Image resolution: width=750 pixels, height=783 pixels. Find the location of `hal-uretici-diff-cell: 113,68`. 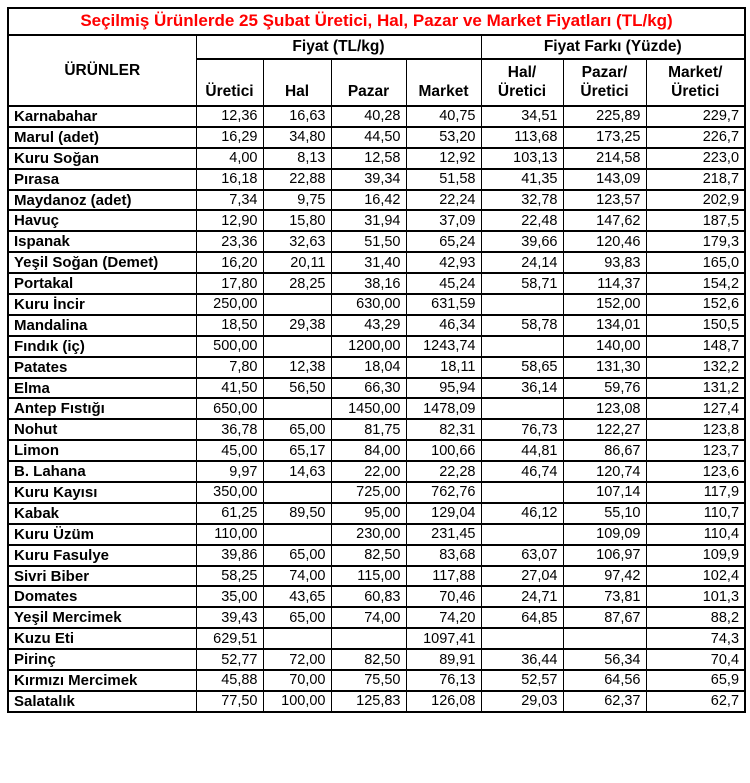

hal-uretici-diff-cell: 113,68 is located at coordinates (522, 137).